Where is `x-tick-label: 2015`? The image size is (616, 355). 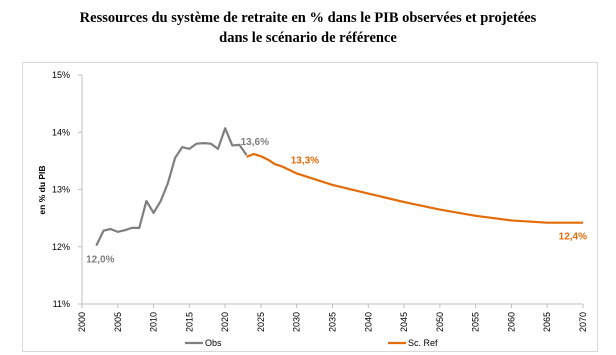 x-tick-label: 2015 is located at coordinates (189, 322).